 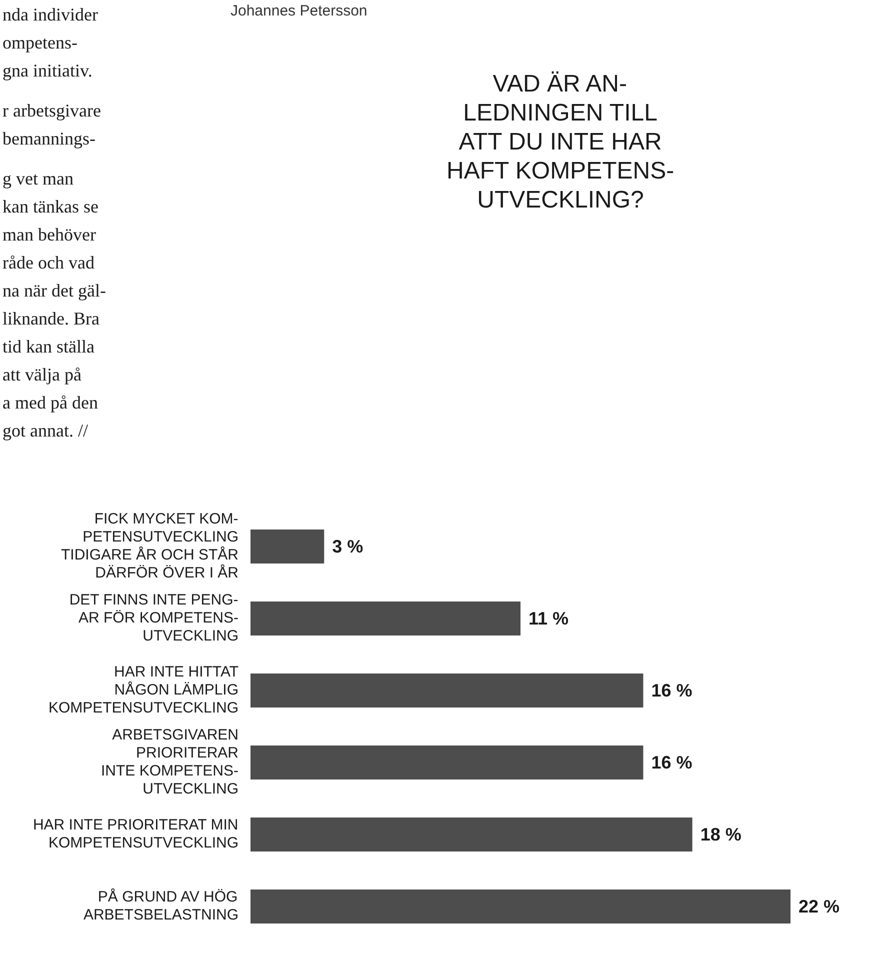 What do you see at coordinates (154, 618) in the screenshot?
I see `y-tick-label: DET FINNS INTE PENG- AR FÖR KOMPETENS- UTVECKLING` at bounding box center [154, 618].